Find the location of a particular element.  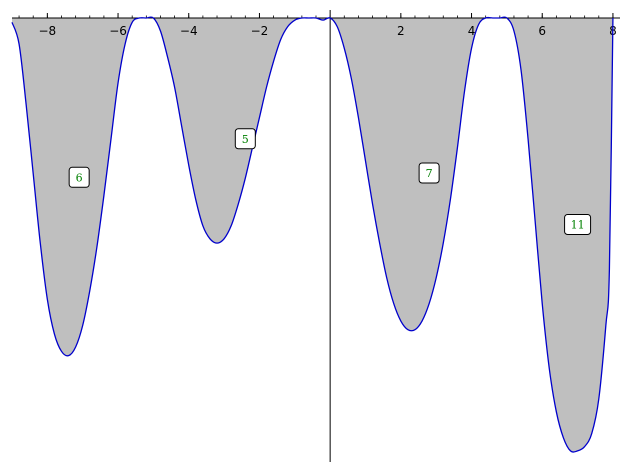

x-tick-label: −8 is located at coordinates (47, 31).